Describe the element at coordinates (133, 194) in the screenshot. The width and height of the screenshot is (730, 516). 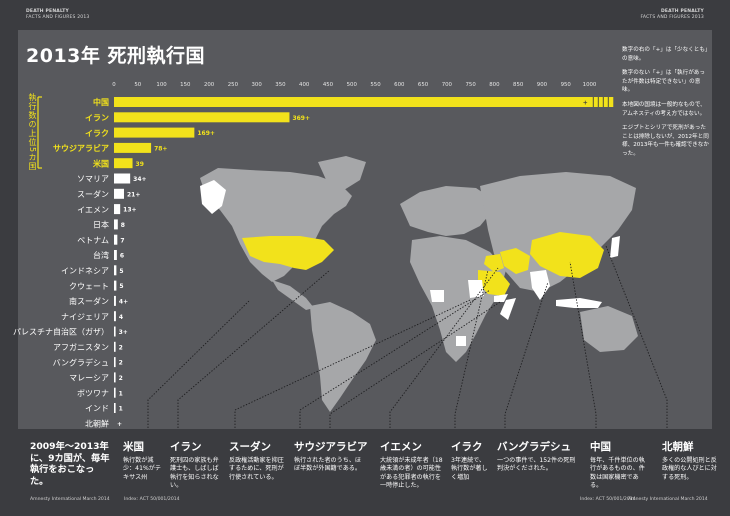
I see `data-label: 21+` at that location.